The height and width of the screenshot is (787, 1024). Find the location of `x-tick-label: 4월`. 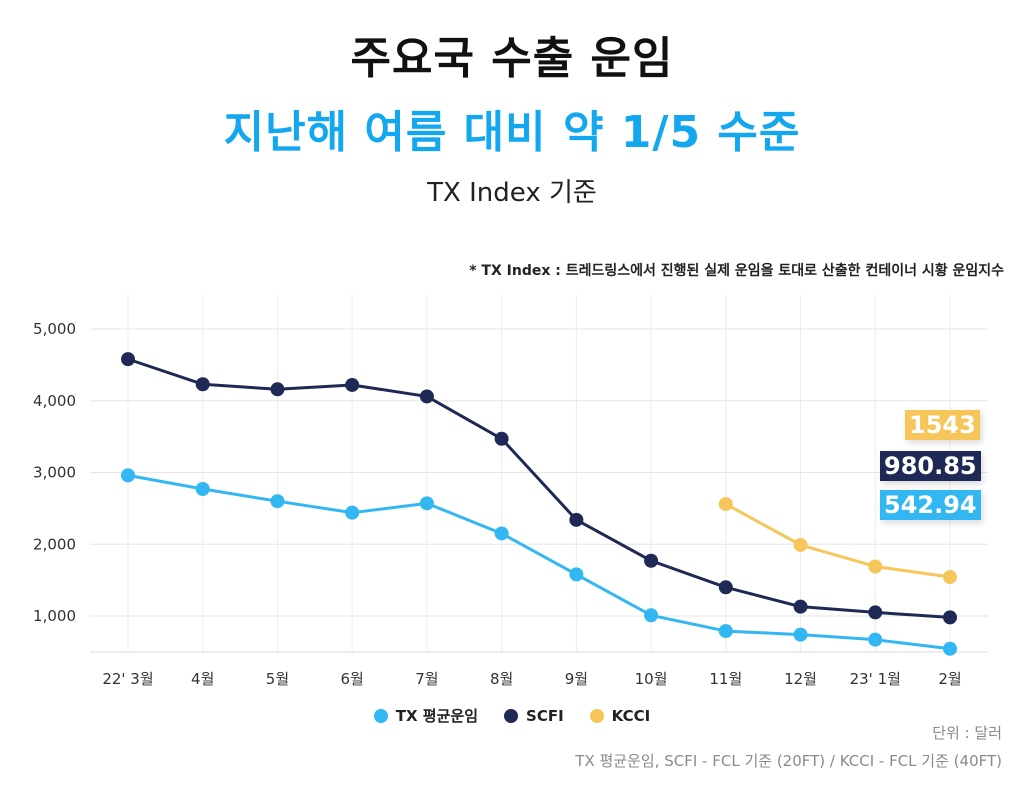

x-tick-label: 4월 is located at coordinates (202, 679).